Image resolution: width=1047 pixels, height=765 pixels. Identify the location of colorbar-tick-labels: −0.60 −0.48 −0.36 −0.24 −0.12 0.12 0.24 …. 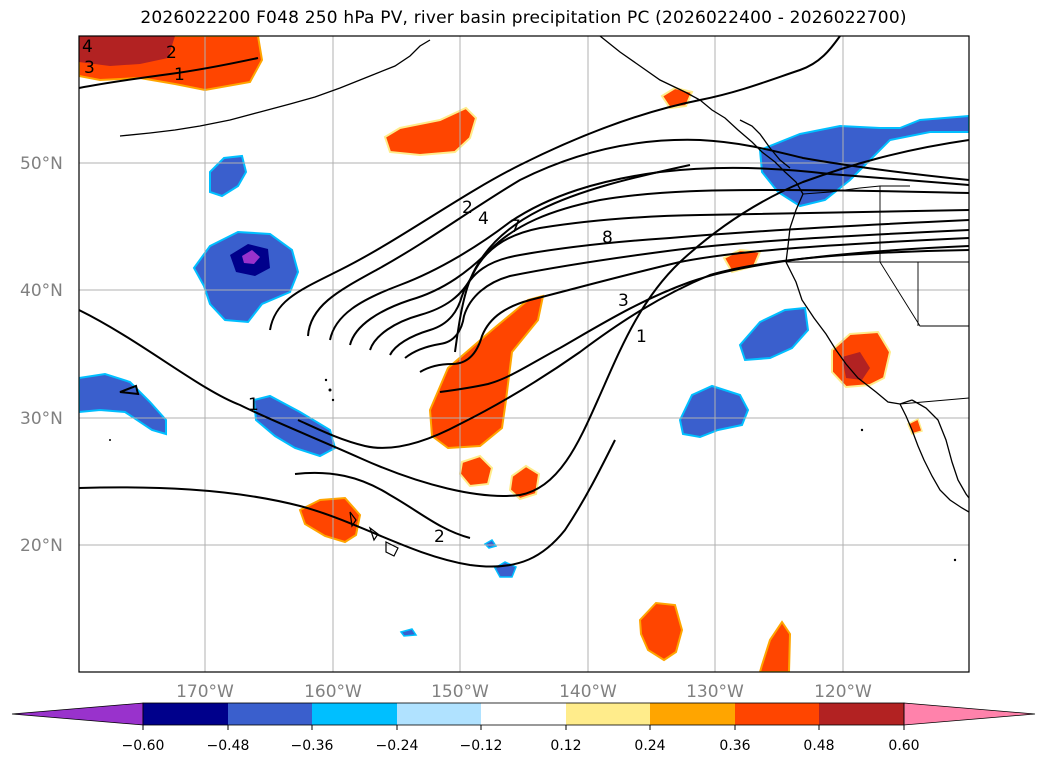
(521, 746).